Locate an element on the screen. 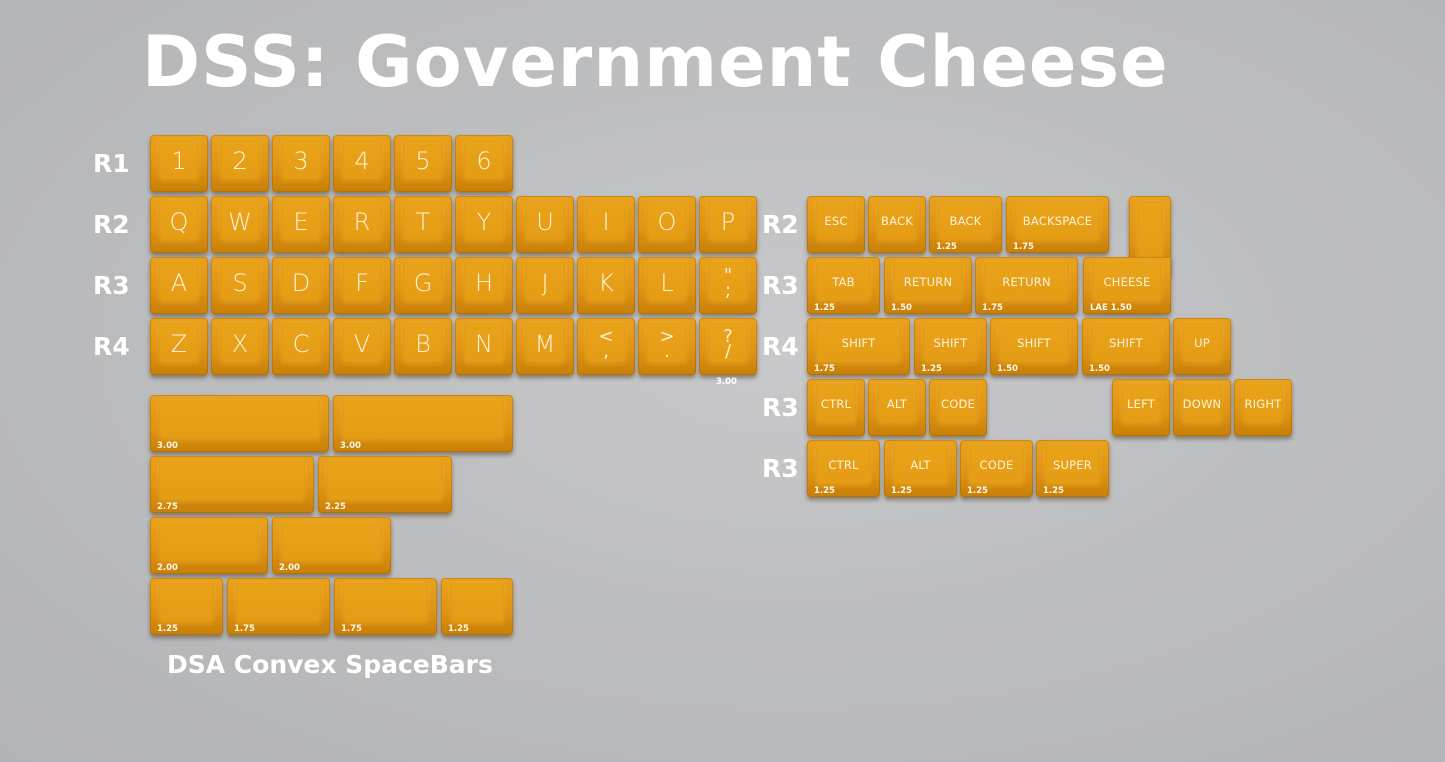  key-legend: SHIFT is located at coordinates (858, 342).